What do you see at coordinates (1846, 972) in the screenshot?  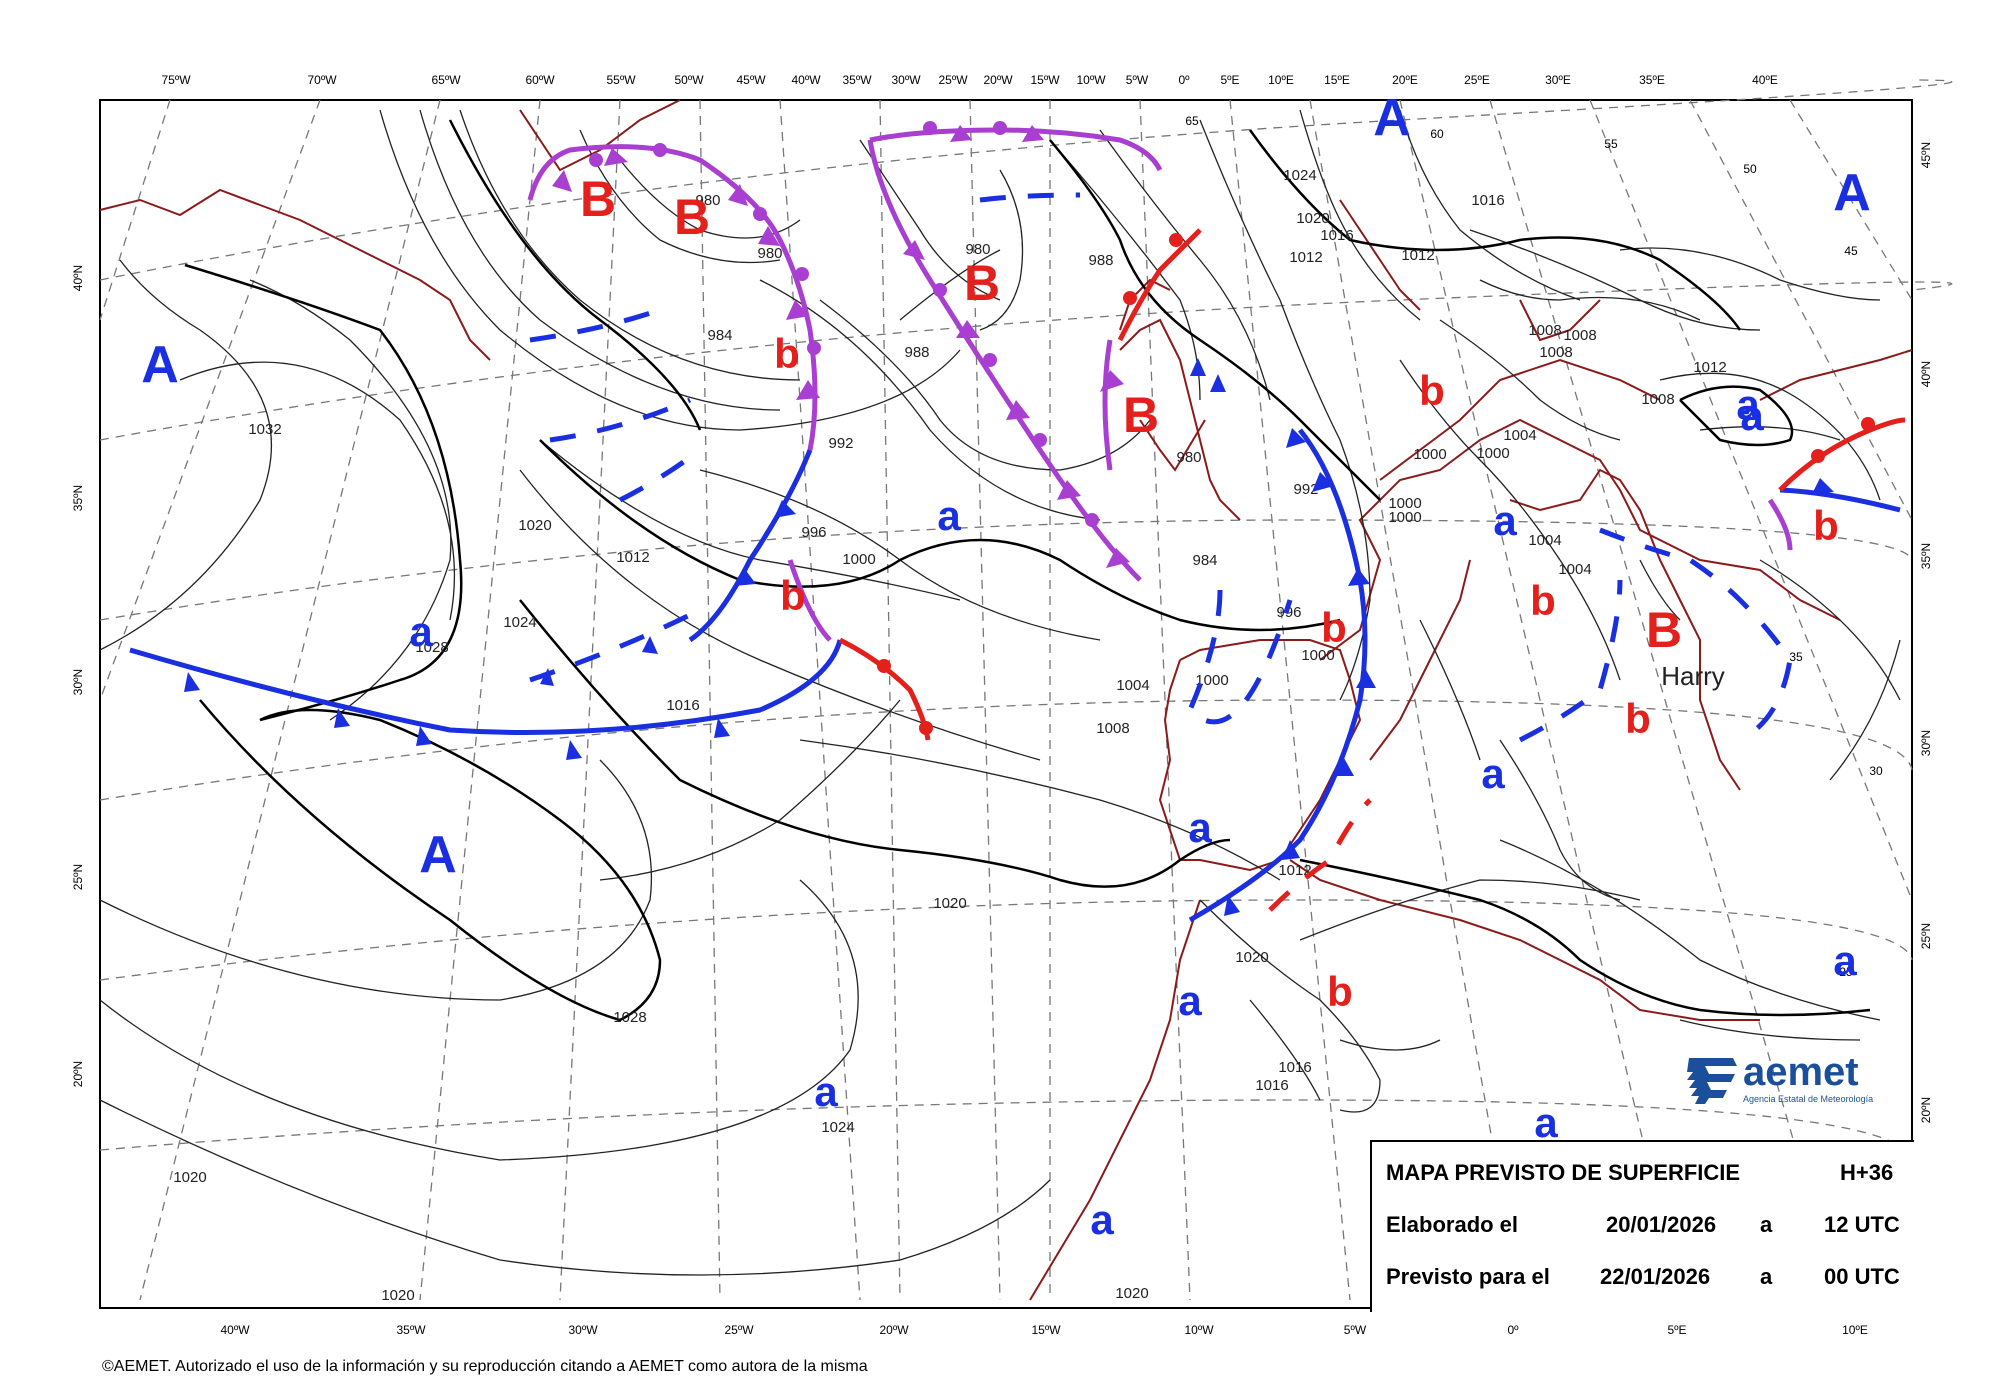 I see `graticule-number: 25` at bounding box center [1846, 972].